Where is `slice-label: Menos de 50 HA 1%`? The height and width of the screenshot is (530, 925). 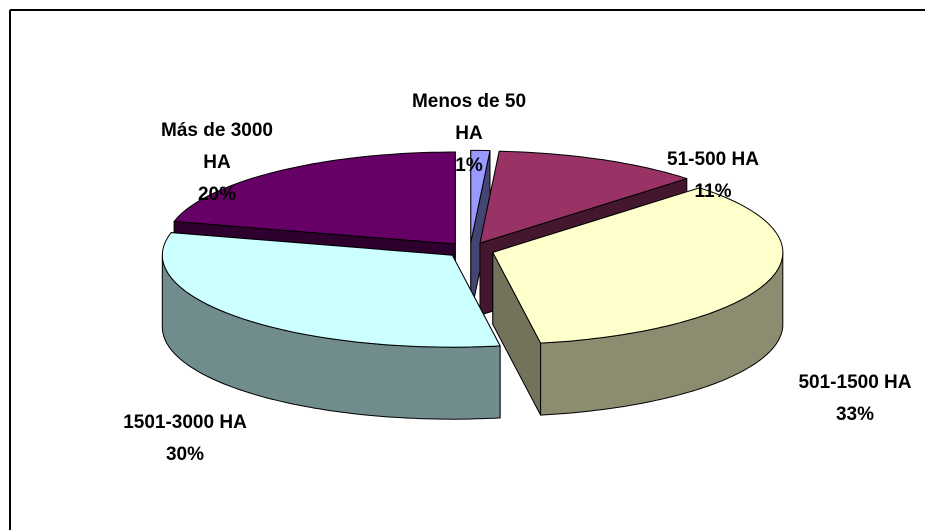 slice-label: Menos de 50 HA 1% is located at coordinates (469, 134).